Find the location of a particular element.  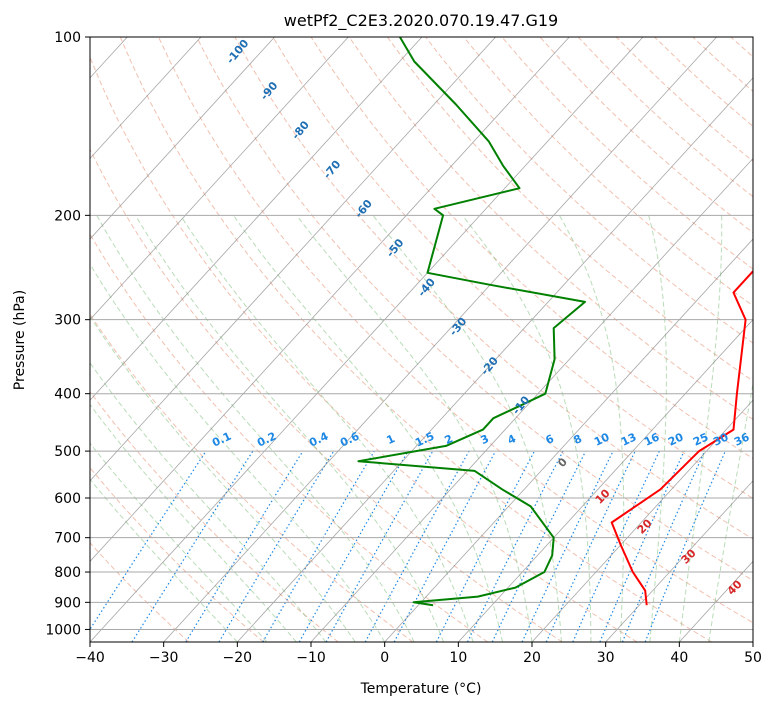

moist-adiabat-label: 30 is located at coordinates (689, 556).